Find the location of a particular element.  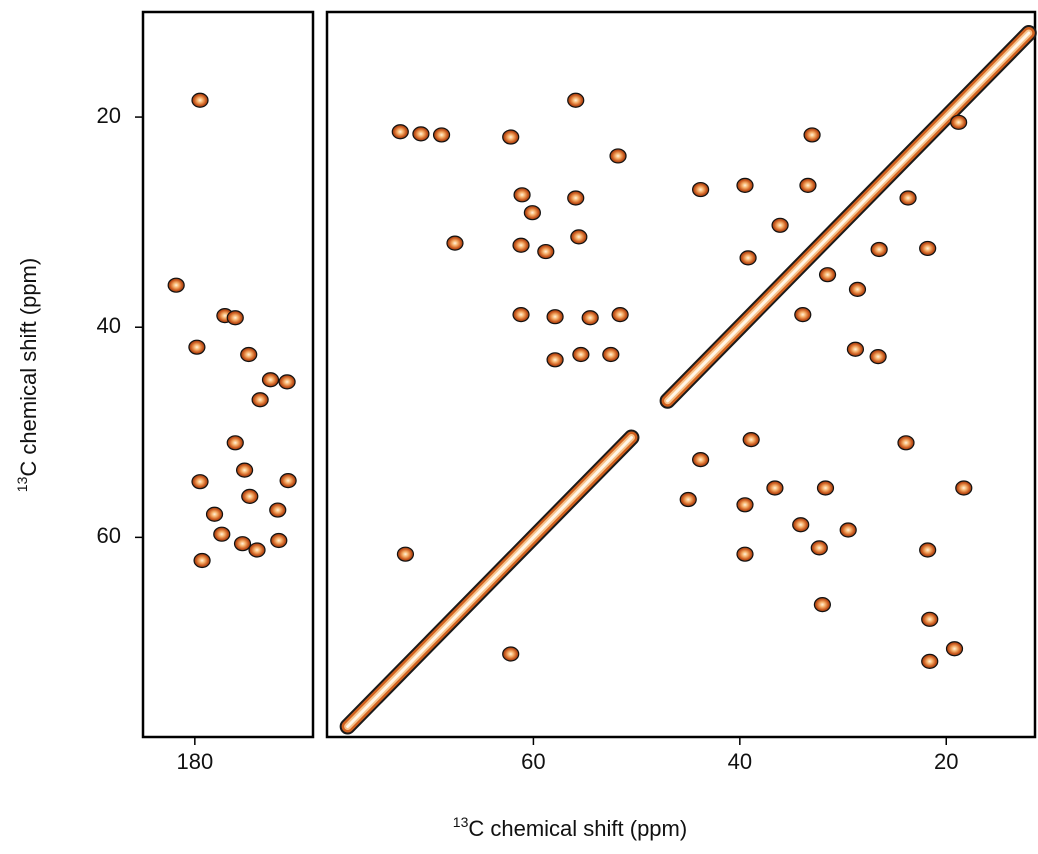

y-tick-label: 60 is located at coordinates (109, 535).